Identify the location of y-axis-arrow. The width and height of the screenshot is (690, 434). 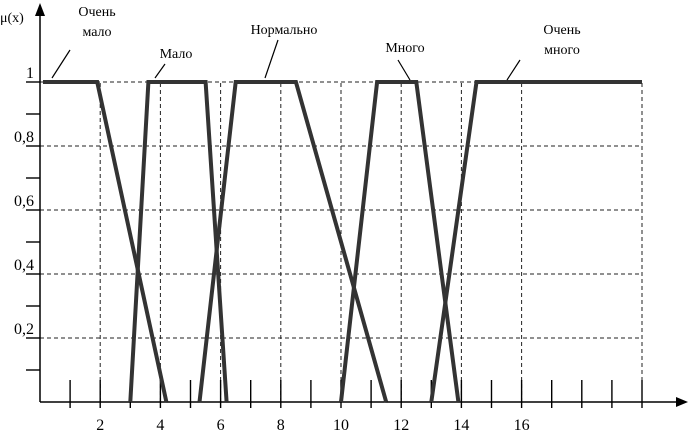
(40, 9).